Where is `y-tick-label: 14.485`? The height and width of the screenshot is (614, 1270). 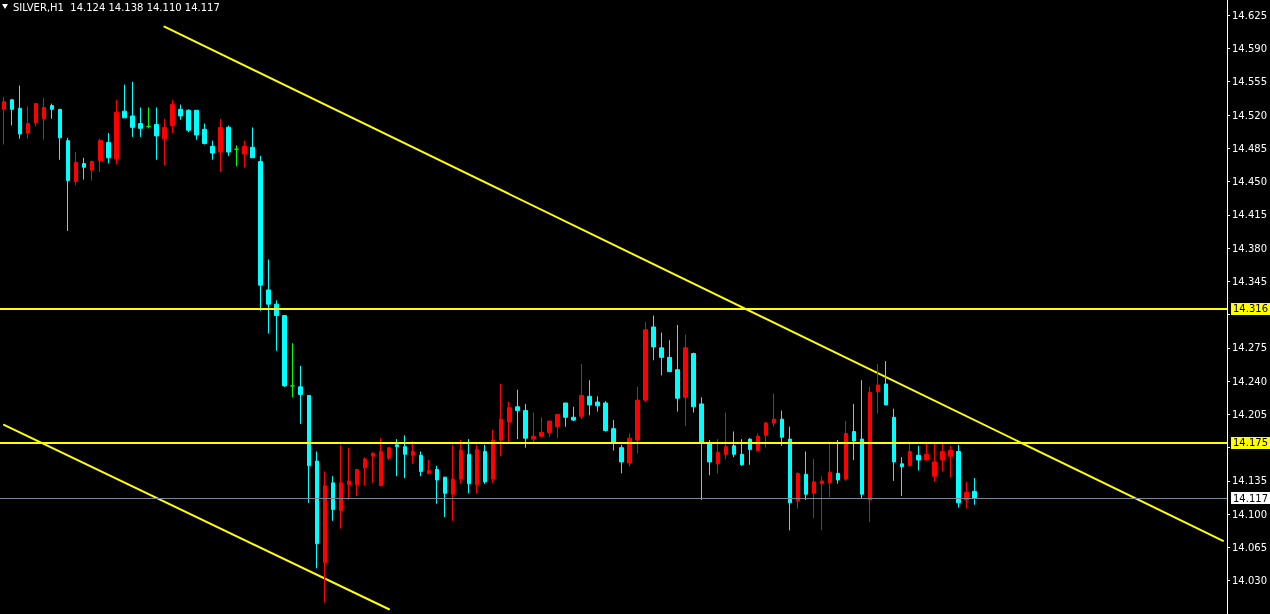
y-tick-label: 14.485 is located at coordinates (1250, 148).